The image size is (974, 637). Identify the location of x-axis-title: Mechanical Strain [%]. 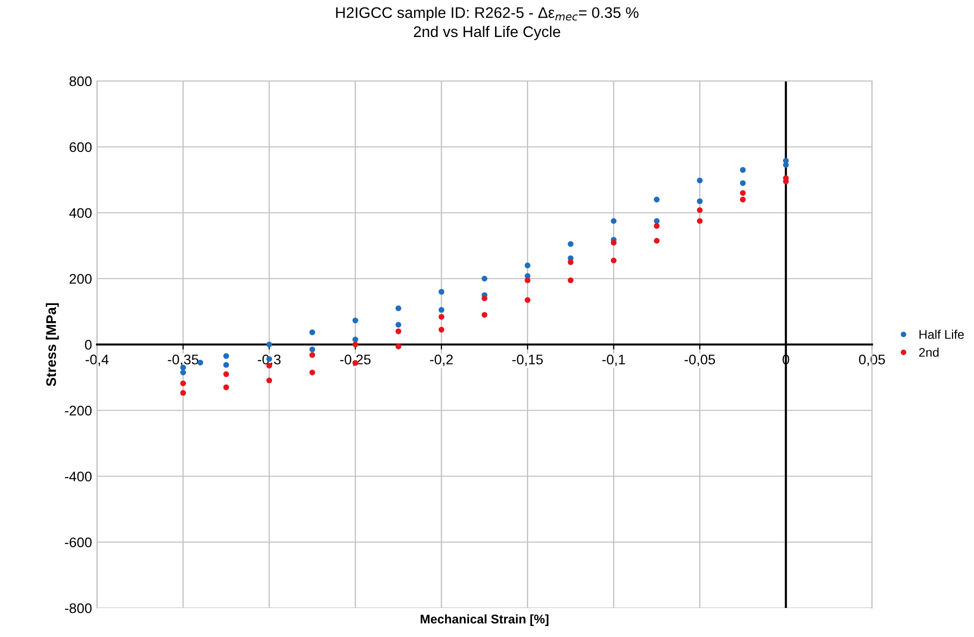
(484, 620).